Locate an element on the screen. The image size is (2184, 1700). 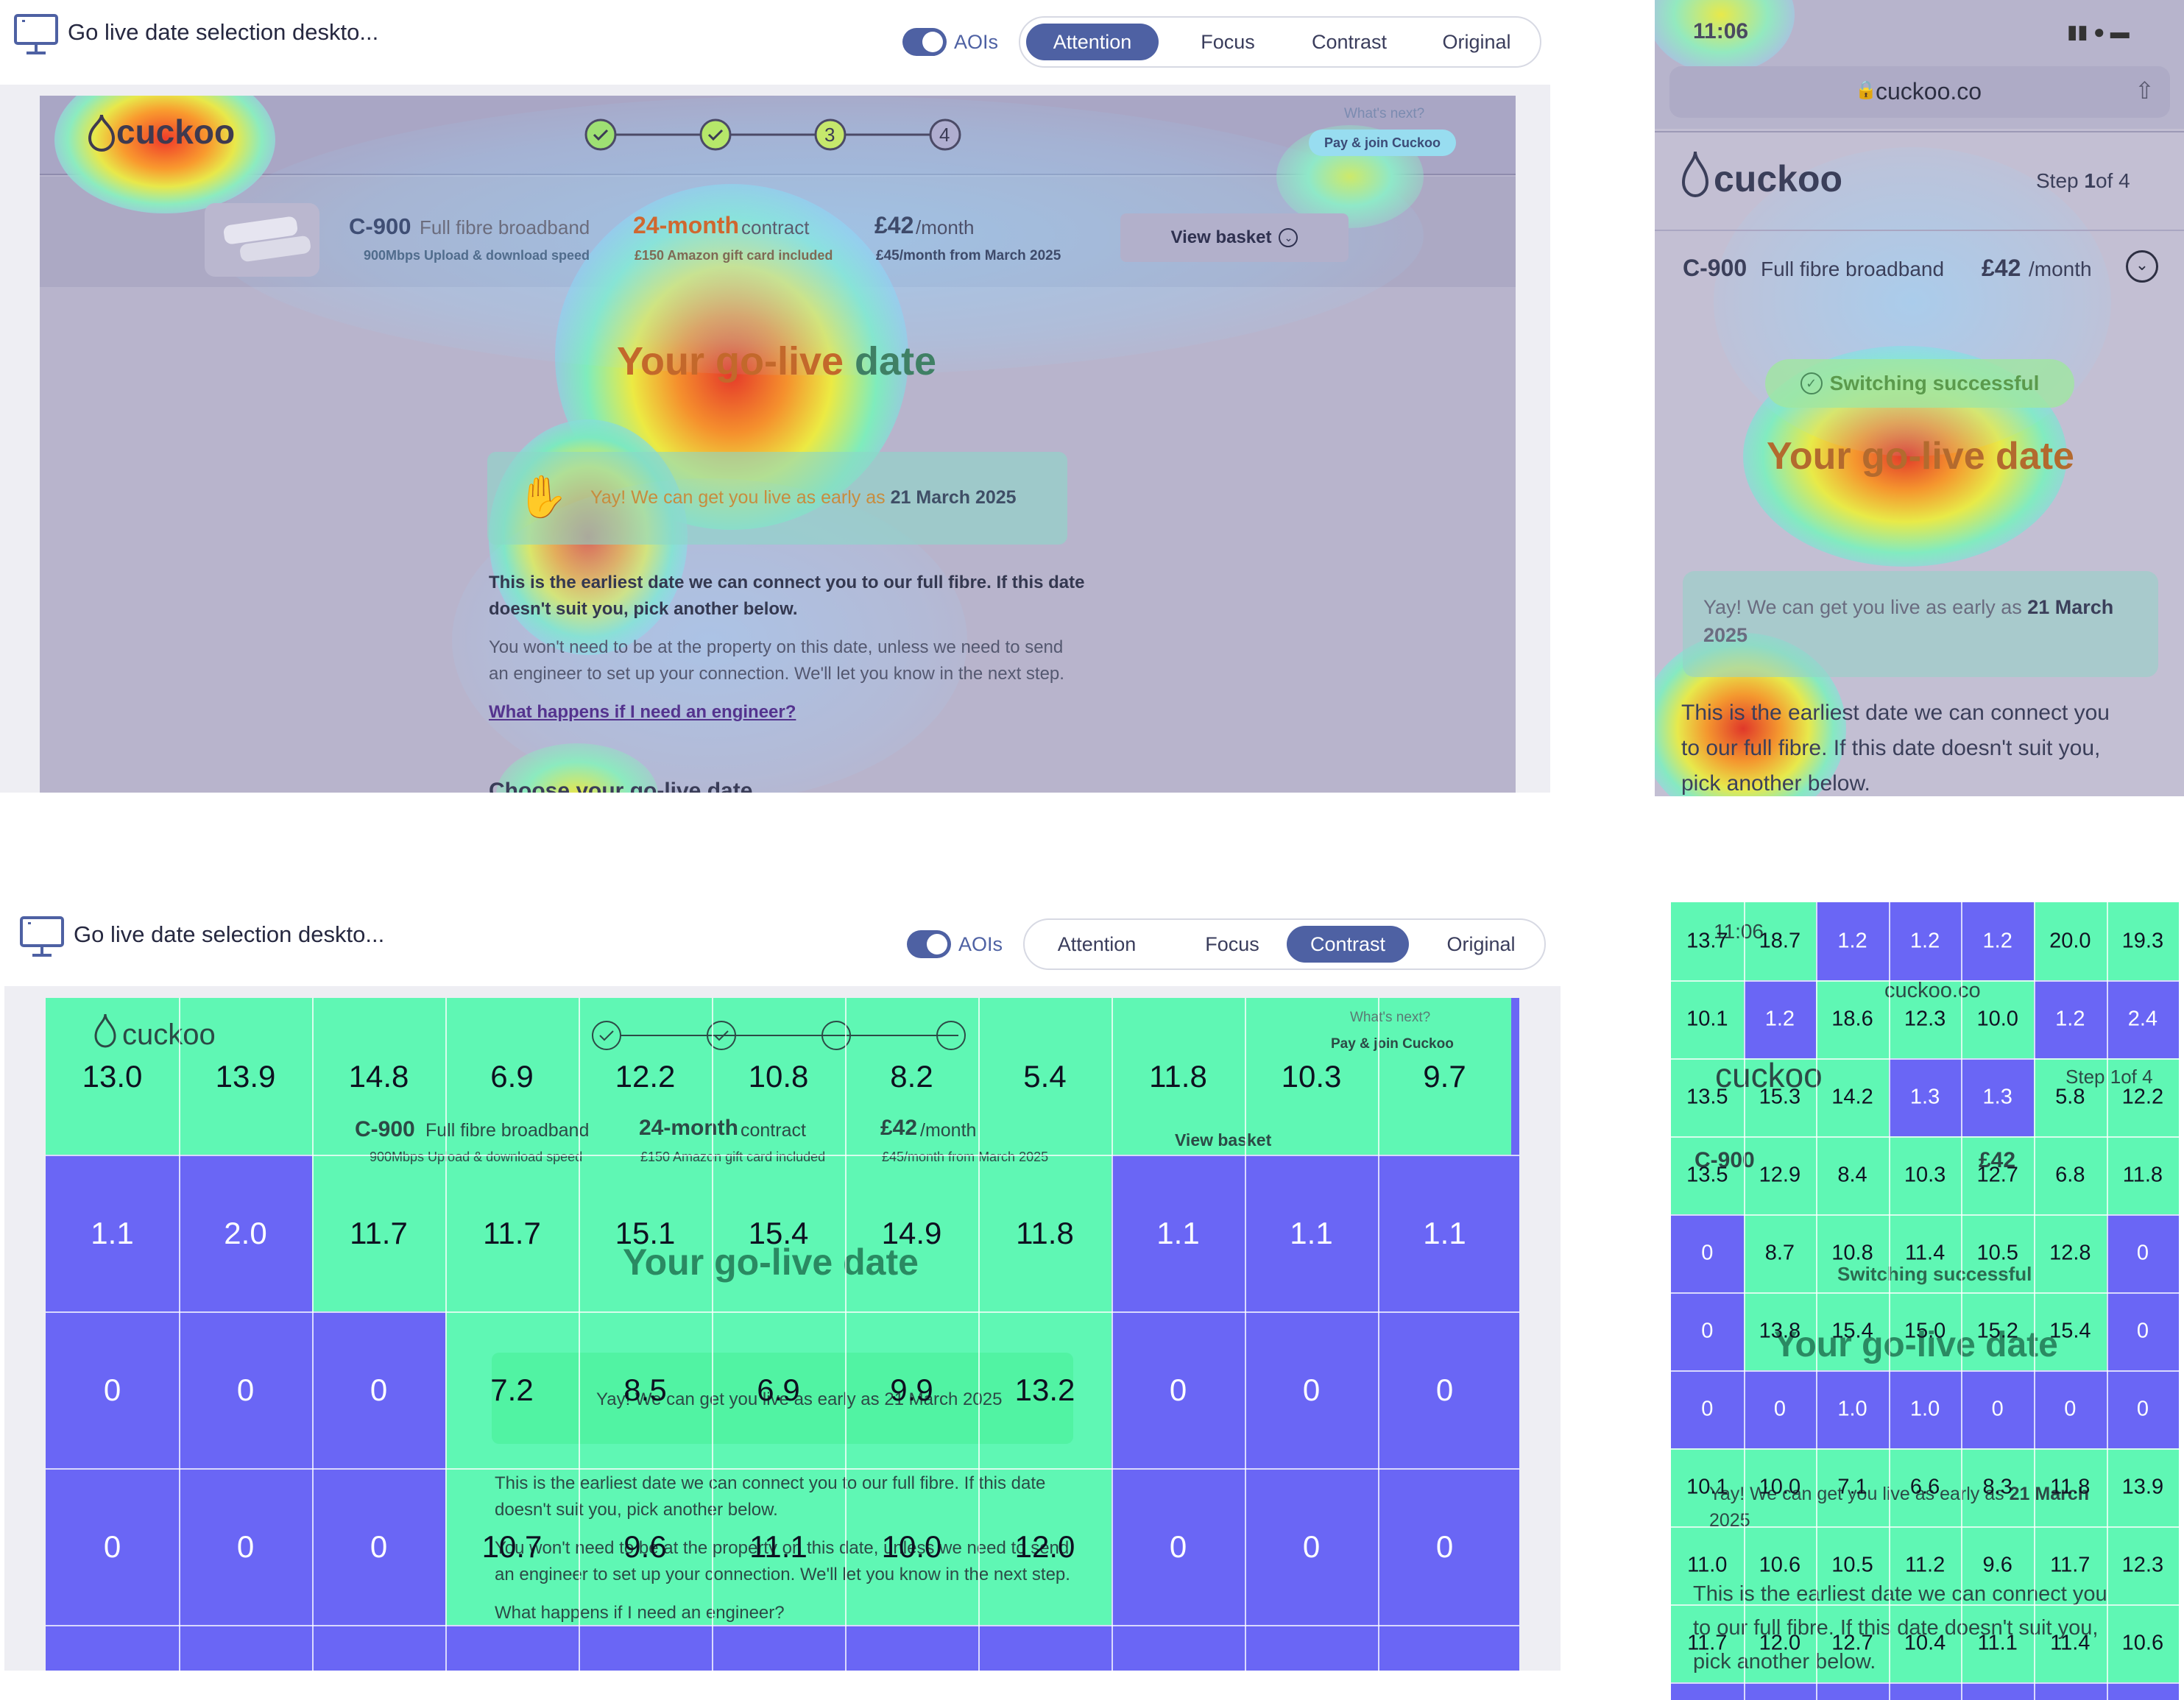
whats-next-label: What's next? is located at coordinates (1390, 1017).